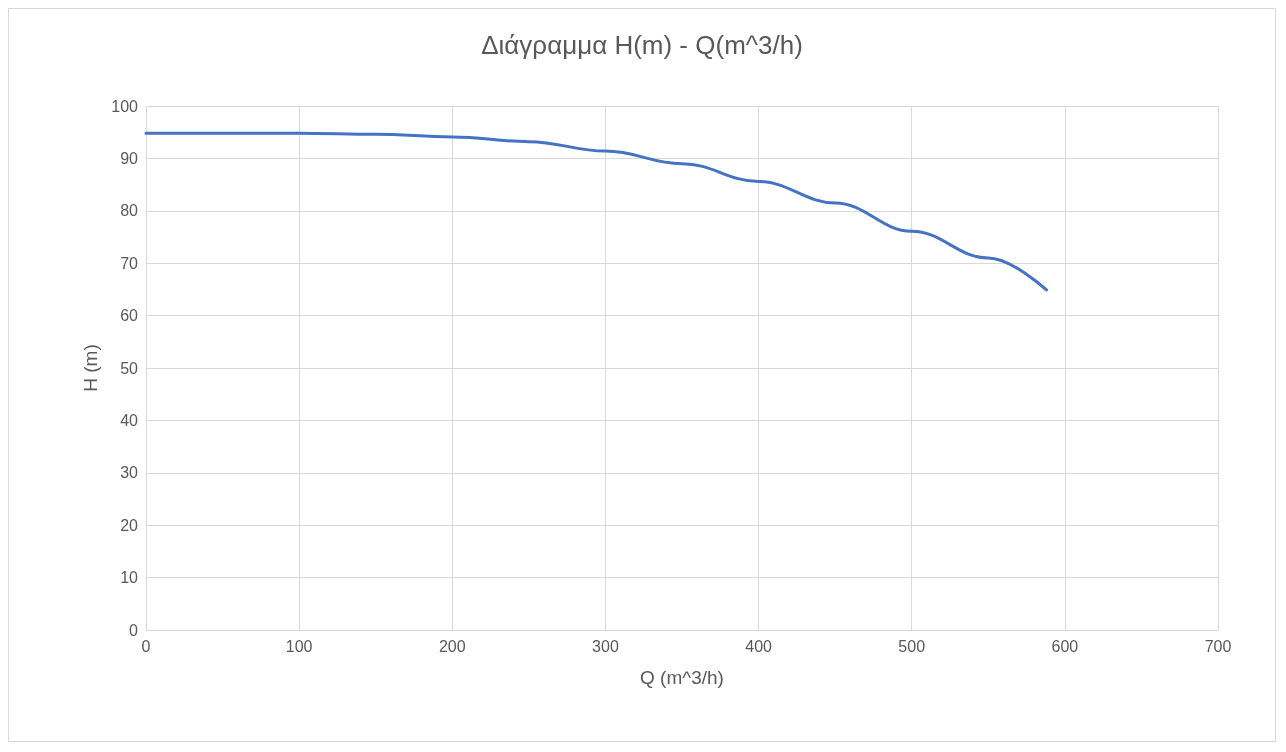 The width and height of the screenshot is (1286, 752). Describe the element at coordinates (129, 578) in the screenshot. I see `y-tick-label: 10` at that location.